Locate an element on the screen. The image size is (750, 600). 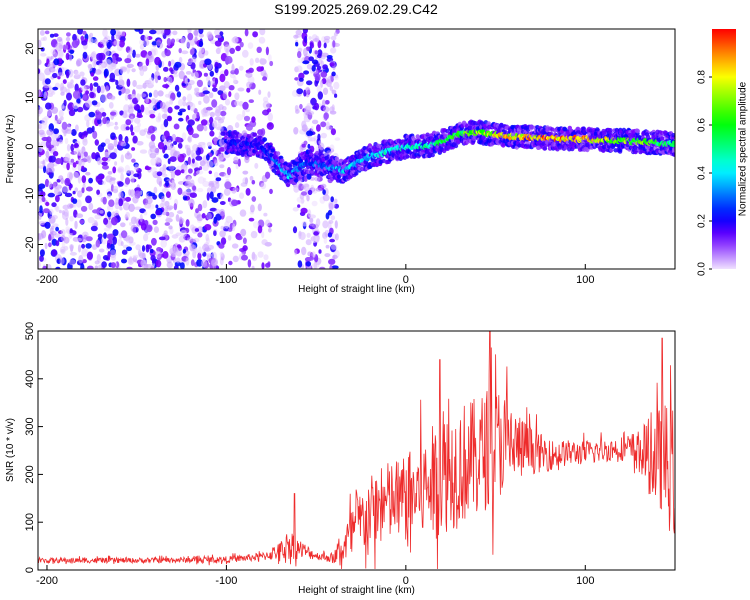
colorbar-tick-label: 0.6 is located at coordinates (702, 125).